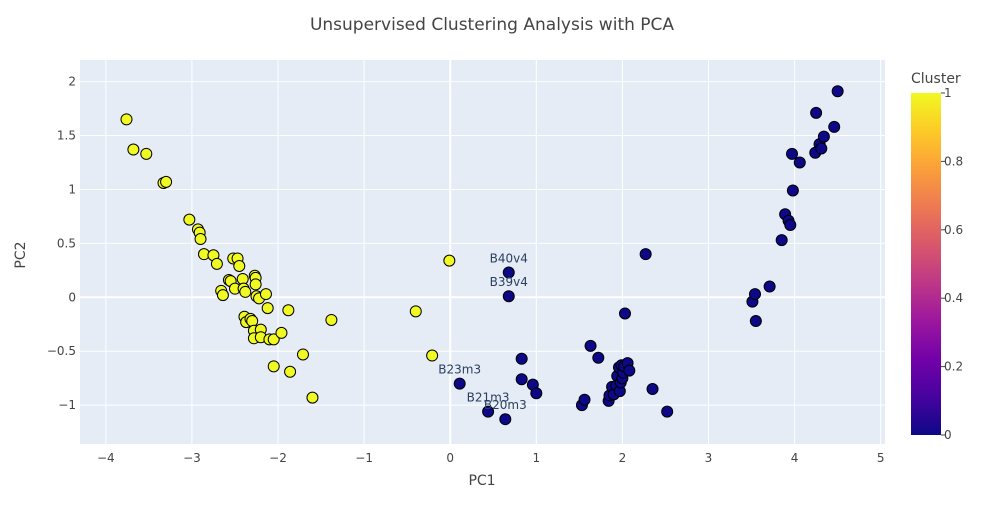 This screenshot has height=525, width=984. What do you see at coordinates (953, 298) in the screenshot?
I see `colorbar-tick-label: 0.4` at bounding box center [953, 298].